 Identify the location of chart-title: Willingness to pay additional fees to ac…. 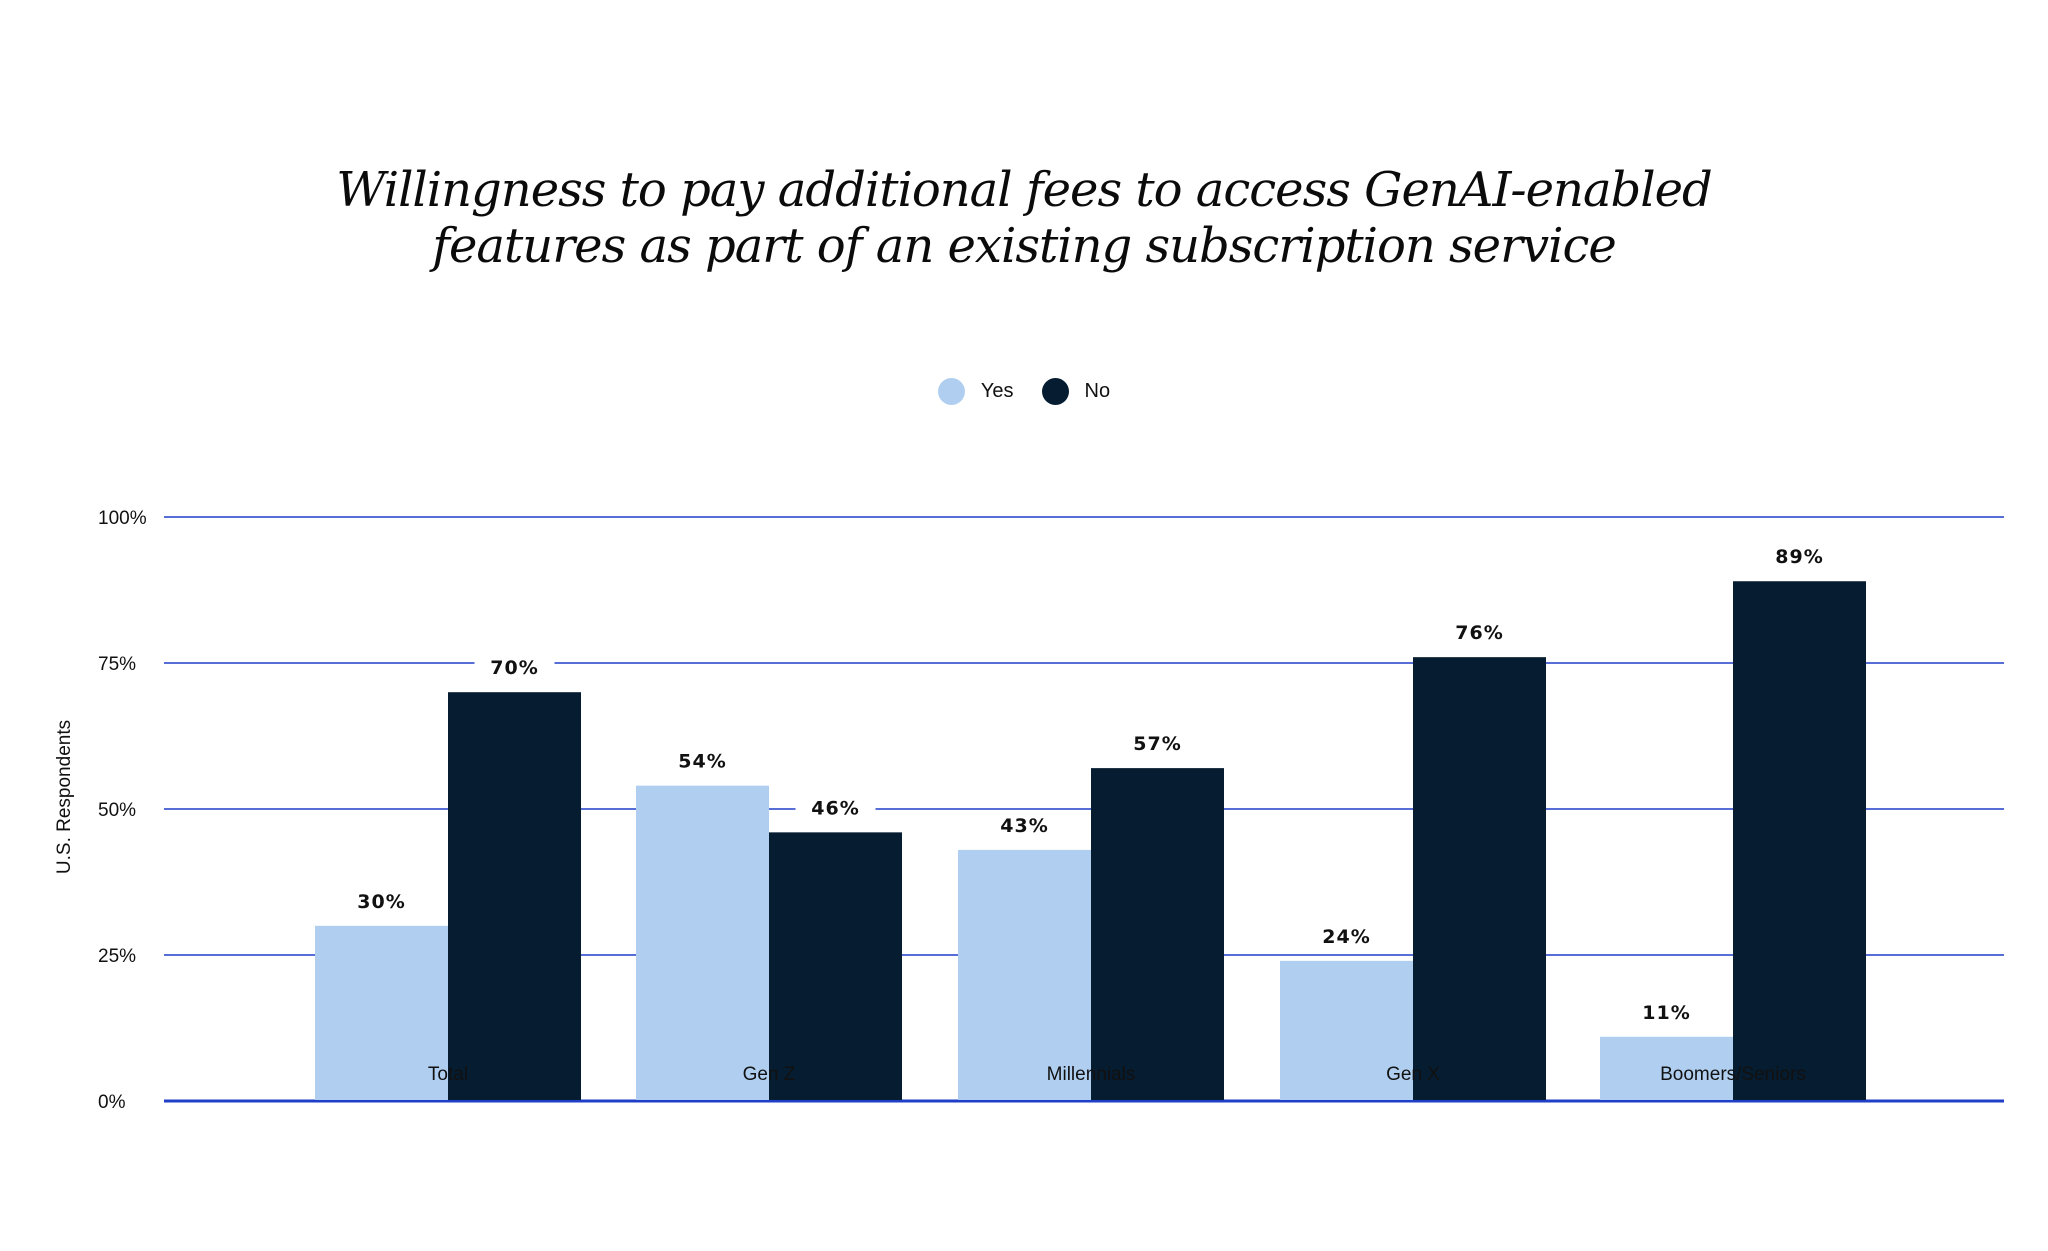
(1024, 218).